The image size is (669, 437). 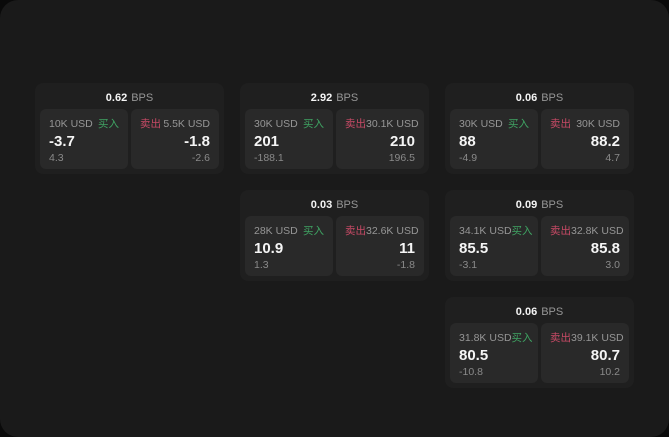 What do you see at coordinates (321, 97) in the screenshot?
I see `bps-value: 2.92` at bounding box center [321, 97].